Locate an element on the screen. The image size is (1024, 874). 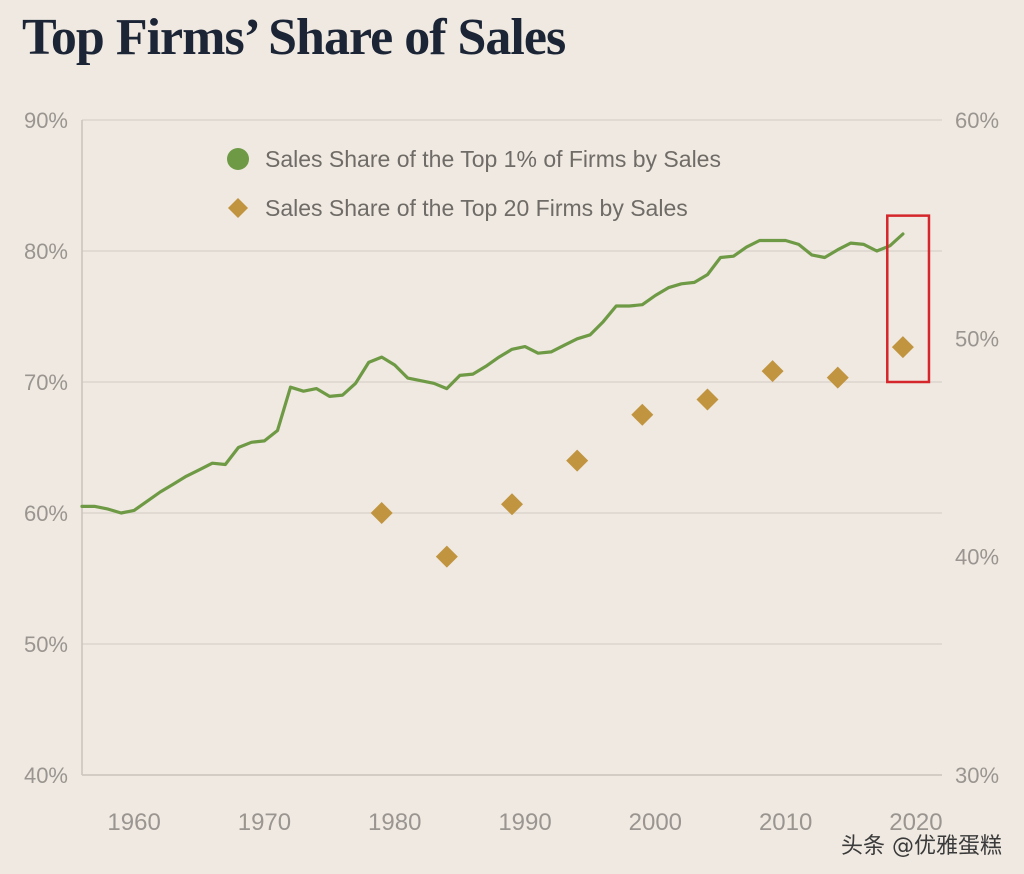
y-left-tick-label: 80% is located at coordinates (46, 251).